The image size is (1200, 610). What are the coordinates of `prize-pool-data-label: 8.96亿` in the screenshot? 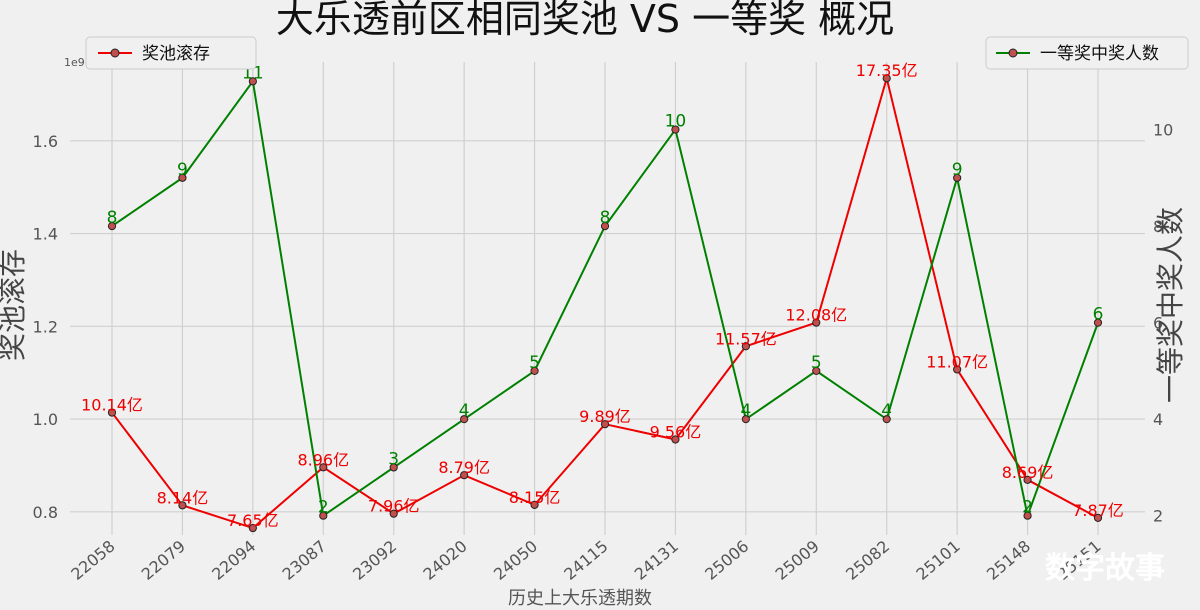 It's located at (323, 459).